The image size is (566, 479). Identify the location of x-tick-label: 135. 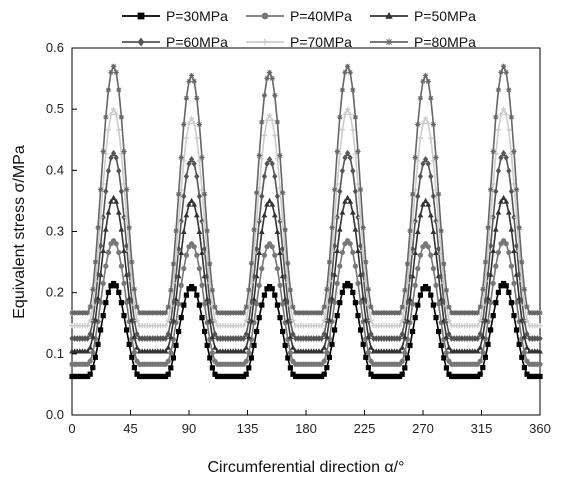
(248, 428).